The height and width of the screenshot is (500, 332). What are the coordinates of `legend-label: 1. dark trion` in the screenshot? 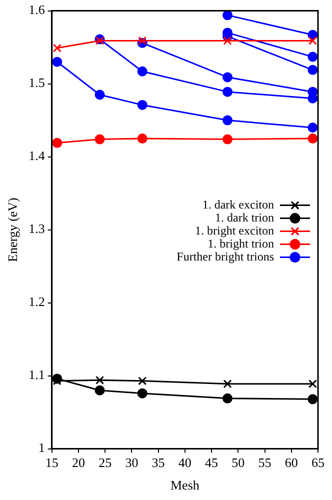 It's located at (244, 217).